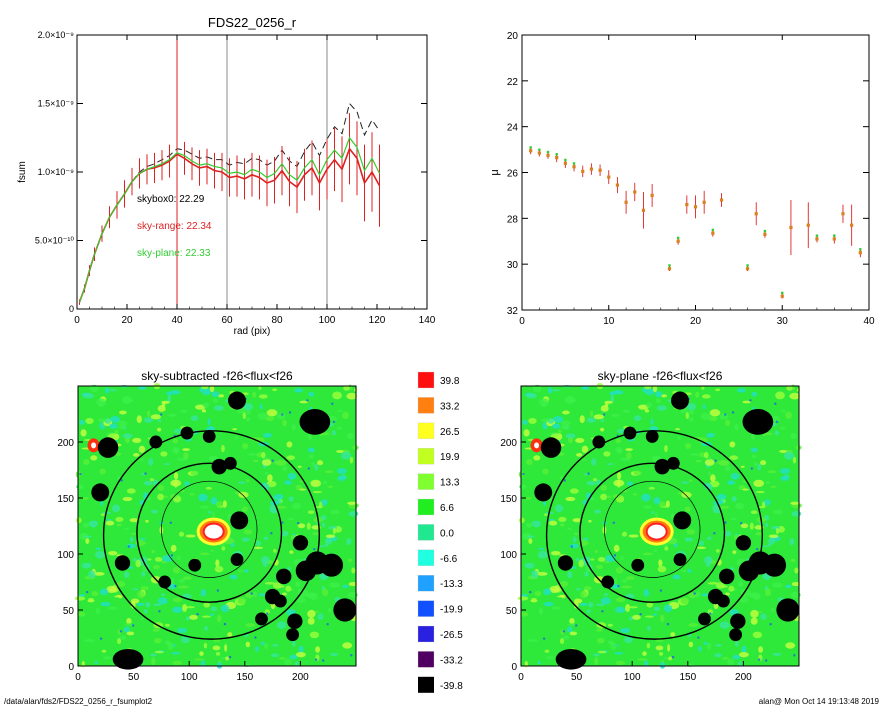  I want to click on colorbar-level-label: -33.2, so click(451, 660).